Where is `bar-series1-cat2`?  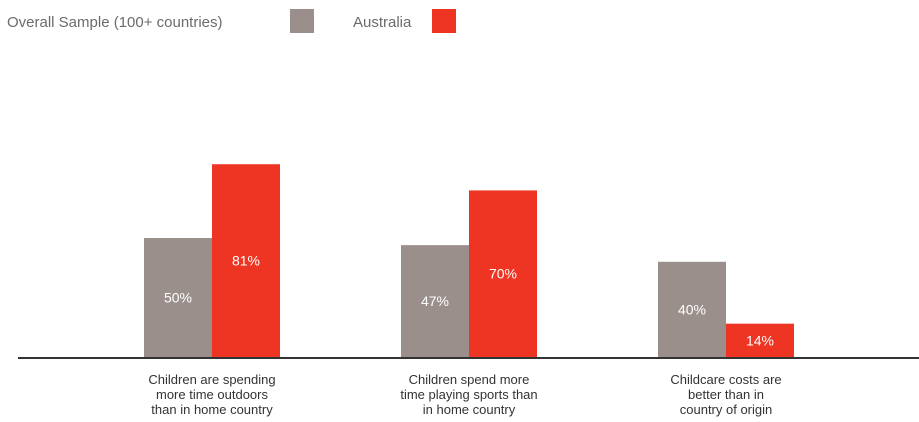 bar-series1-cat2 is located at coordinates (435, 301).